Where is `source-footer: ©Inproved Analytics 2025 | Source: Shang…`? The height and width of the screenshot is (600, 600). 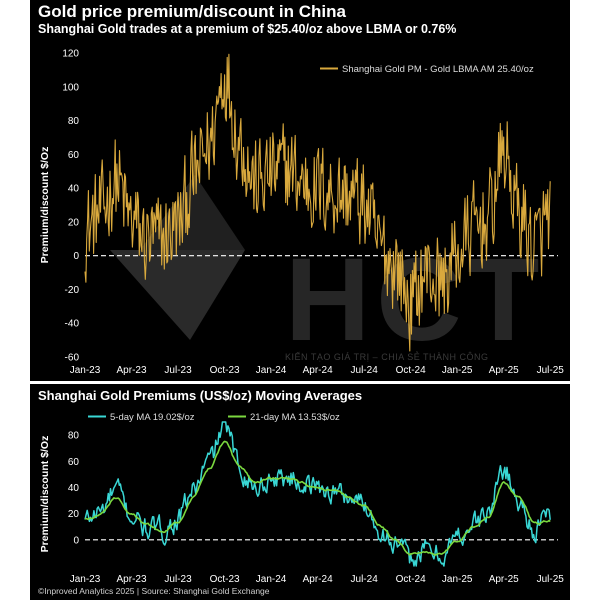 source-footer: ©Inproved Analytics 2025 | Source: Shang… is located at coordinates (154, 591).